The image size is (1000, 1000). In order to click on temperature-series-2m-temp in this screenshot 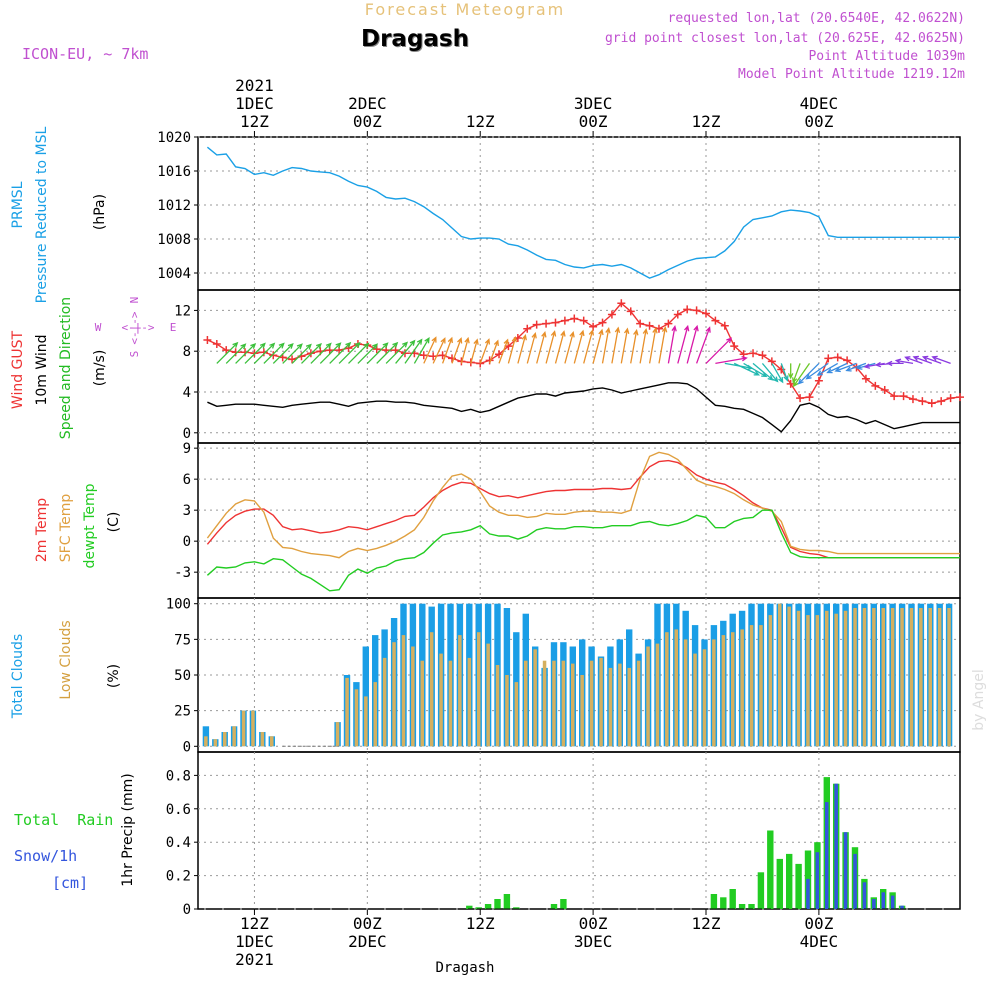, I will do `click(583, 509)`.